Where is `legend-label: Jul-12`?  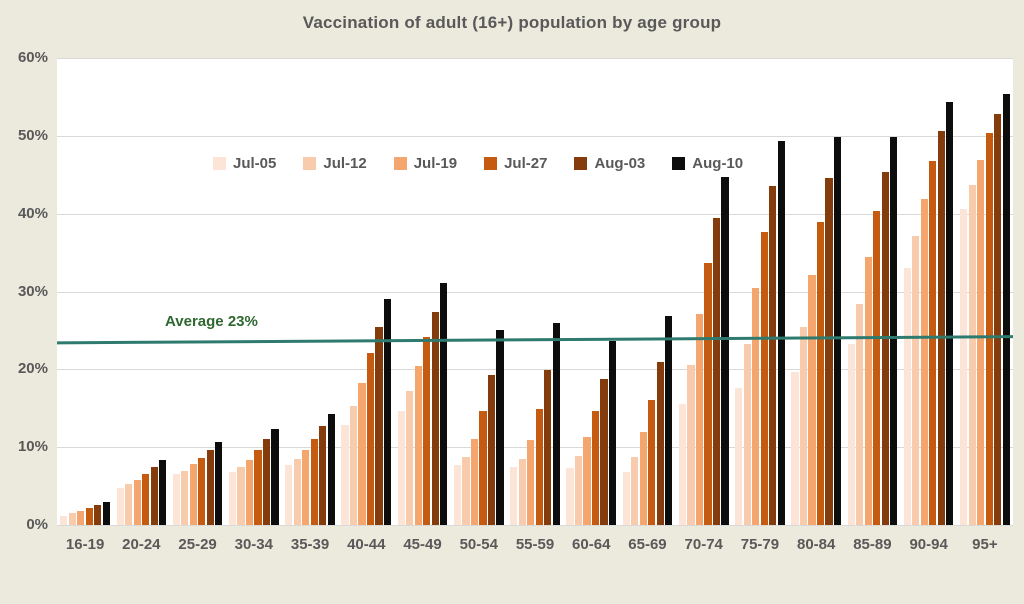 legend-label: Jul-12 is located at coordinates (345, 163).